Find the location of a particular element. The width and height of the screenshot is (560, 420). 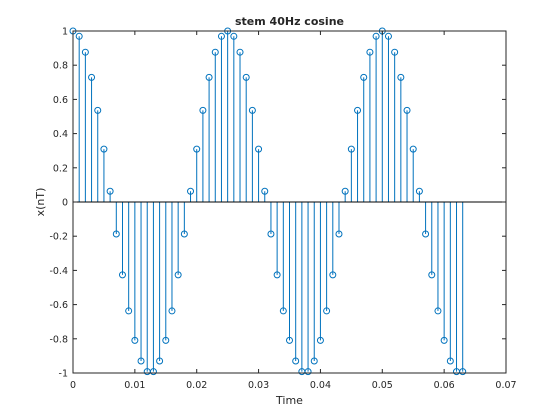

y-tick-label: 0.8 is located at coordinates (60, 66).